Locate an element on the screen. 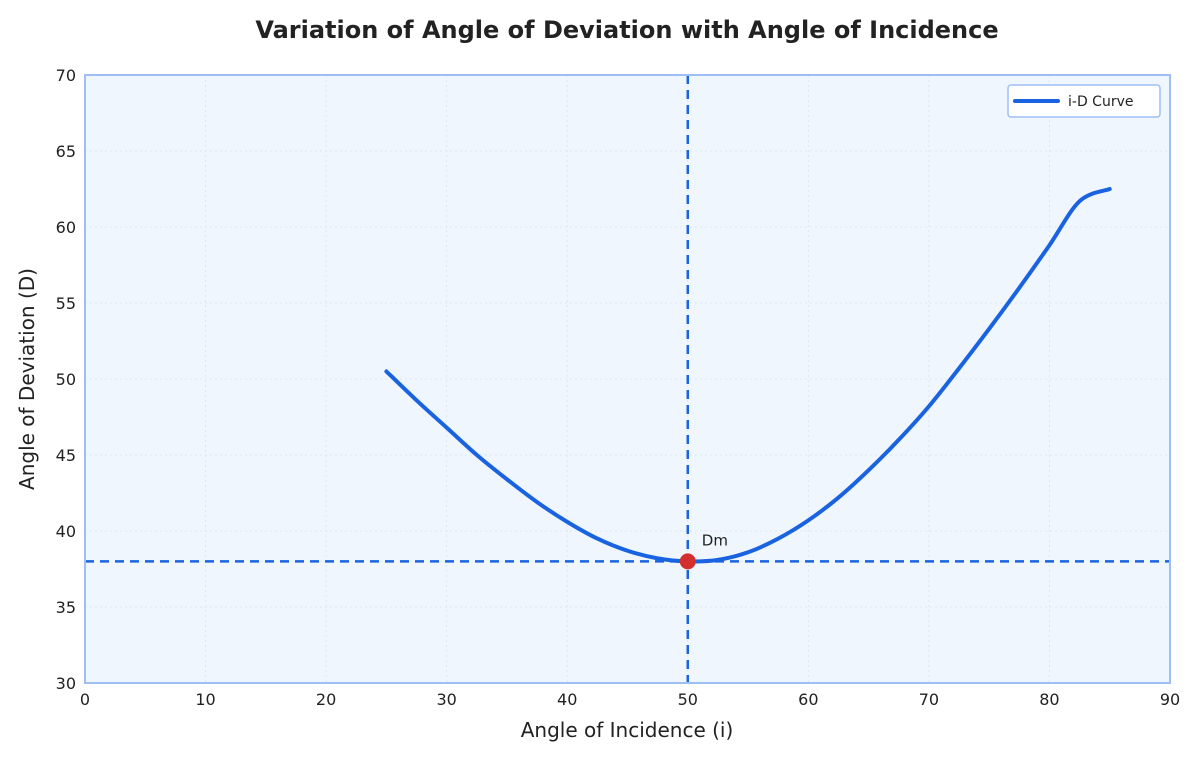 The height and width of the screenshot is (760, 1200). y-tick-label: 65 is located at coordinates (66, 151).